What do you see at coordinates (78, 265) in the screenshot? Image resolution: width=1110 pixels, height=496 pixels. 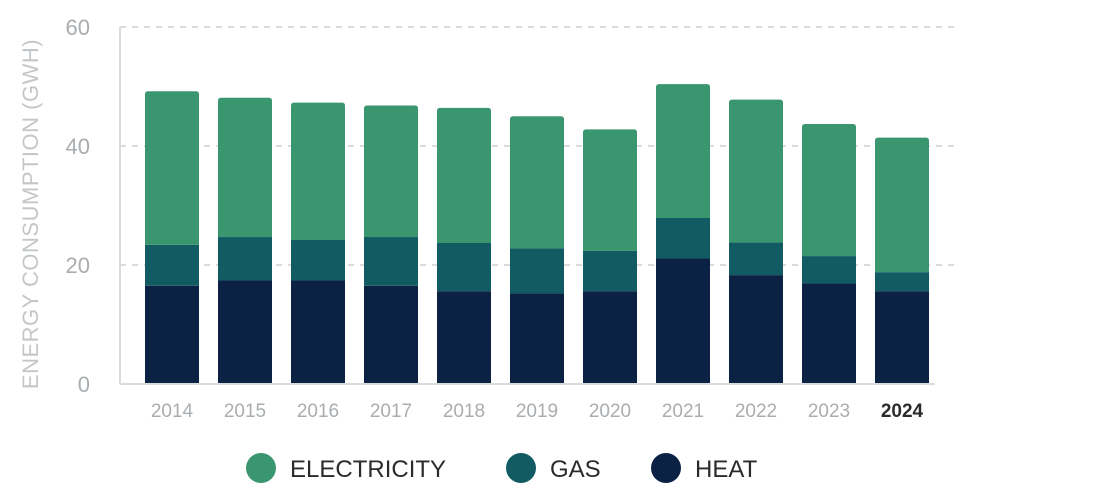 I see `y-tick-label: 20` at bounding box center [78, 265].